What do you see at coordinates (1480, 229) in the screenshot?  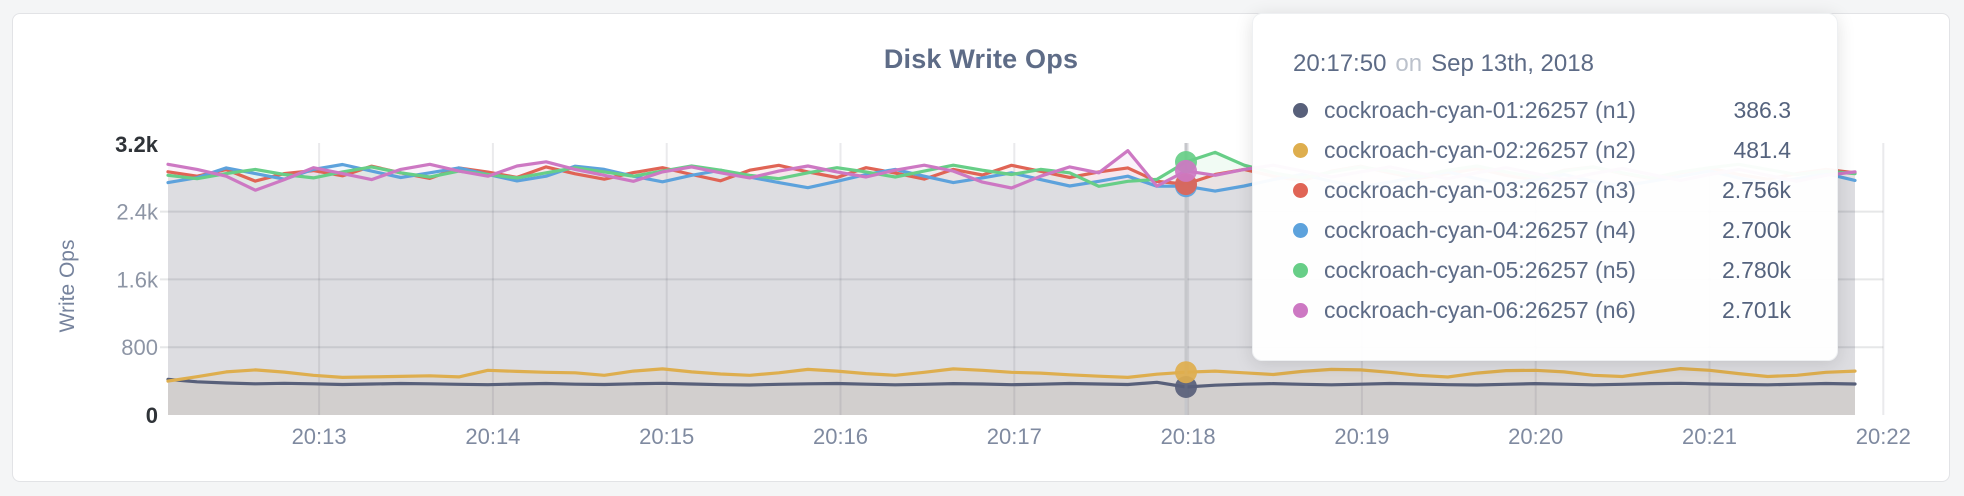 I see `tooltip-series-name: cockroach-cyan-04:26257 (n4)` at bounding box center [1480, 229].